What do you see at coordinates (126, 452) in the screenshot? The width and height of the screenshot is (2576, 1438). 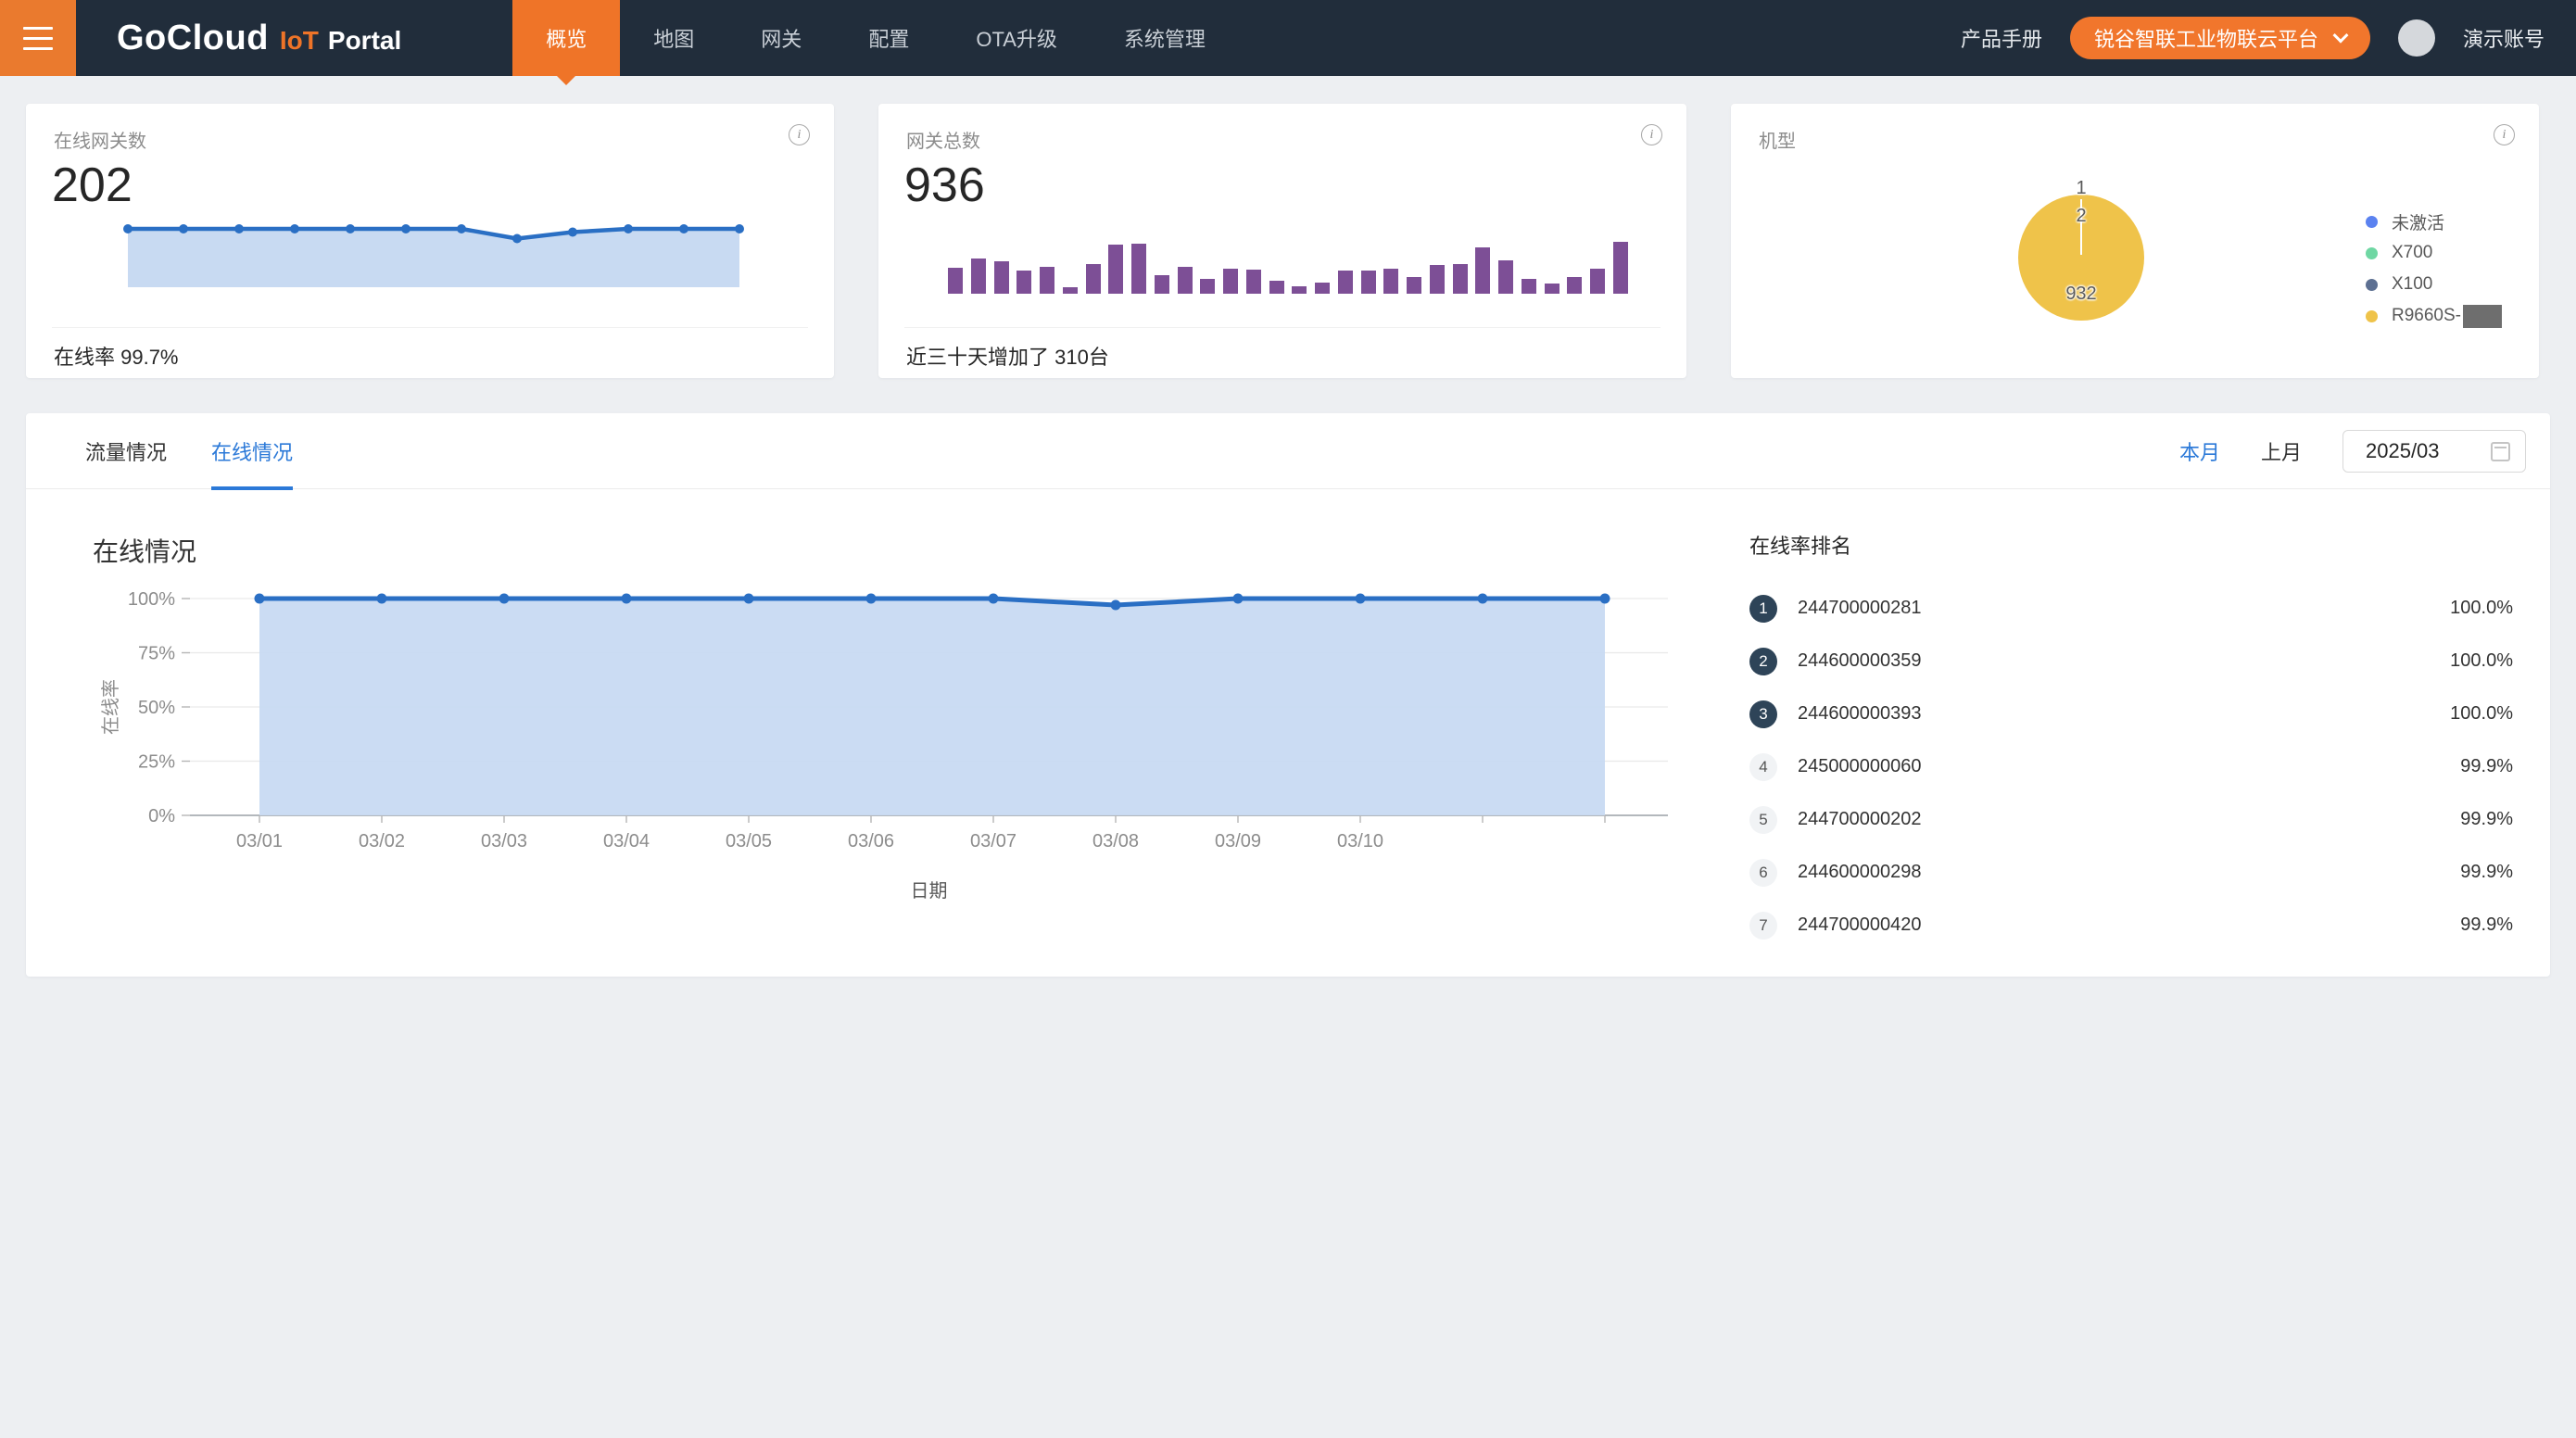 I see `tab-0: 流量情况` at bounding box center [126, 452].